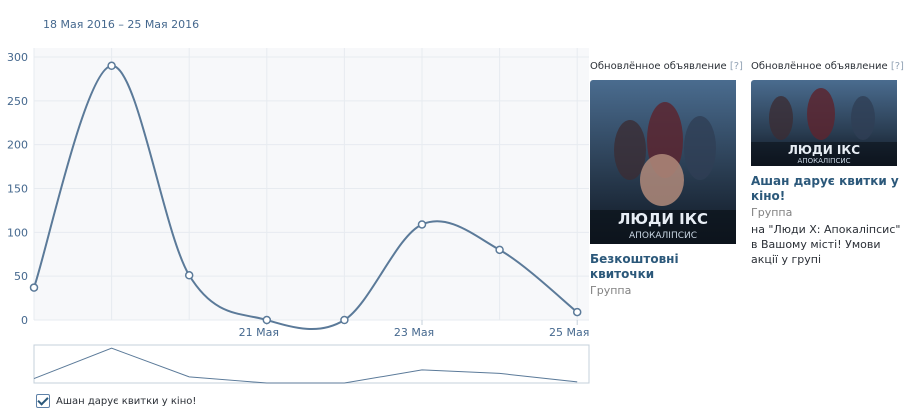 The height and width of the screenshot is (416, 904). Describe the element at coordinates (305, 365) in the screenshot. I see `navigator-line` at that location.